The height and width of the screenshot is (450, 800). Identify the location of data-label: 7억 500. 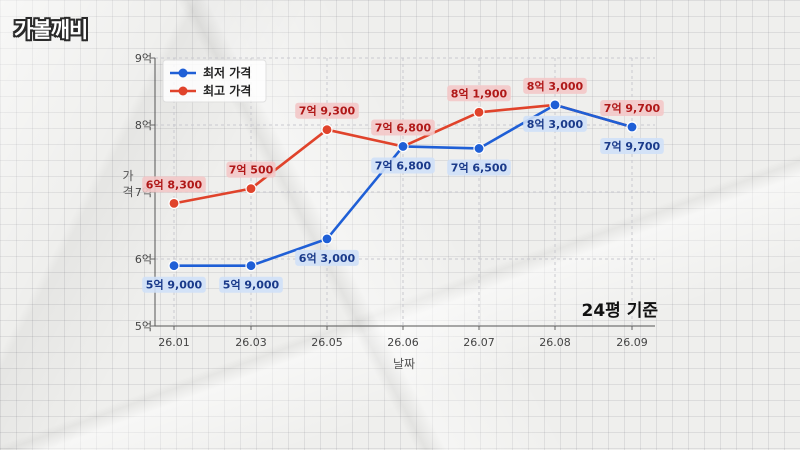
(251, 170).